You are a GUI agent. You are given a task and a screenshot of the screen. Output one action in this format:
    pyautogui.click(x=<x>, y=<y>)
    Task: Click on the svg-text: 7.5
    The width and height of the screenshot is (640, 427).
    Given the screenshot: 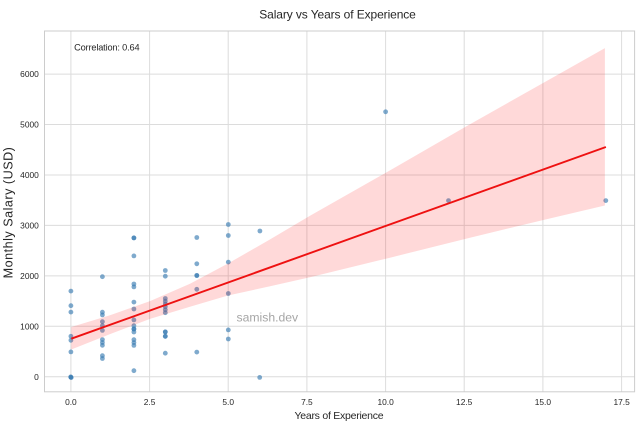 What is the action you would take?
    pyautogui.click(x=307, y=402)
    